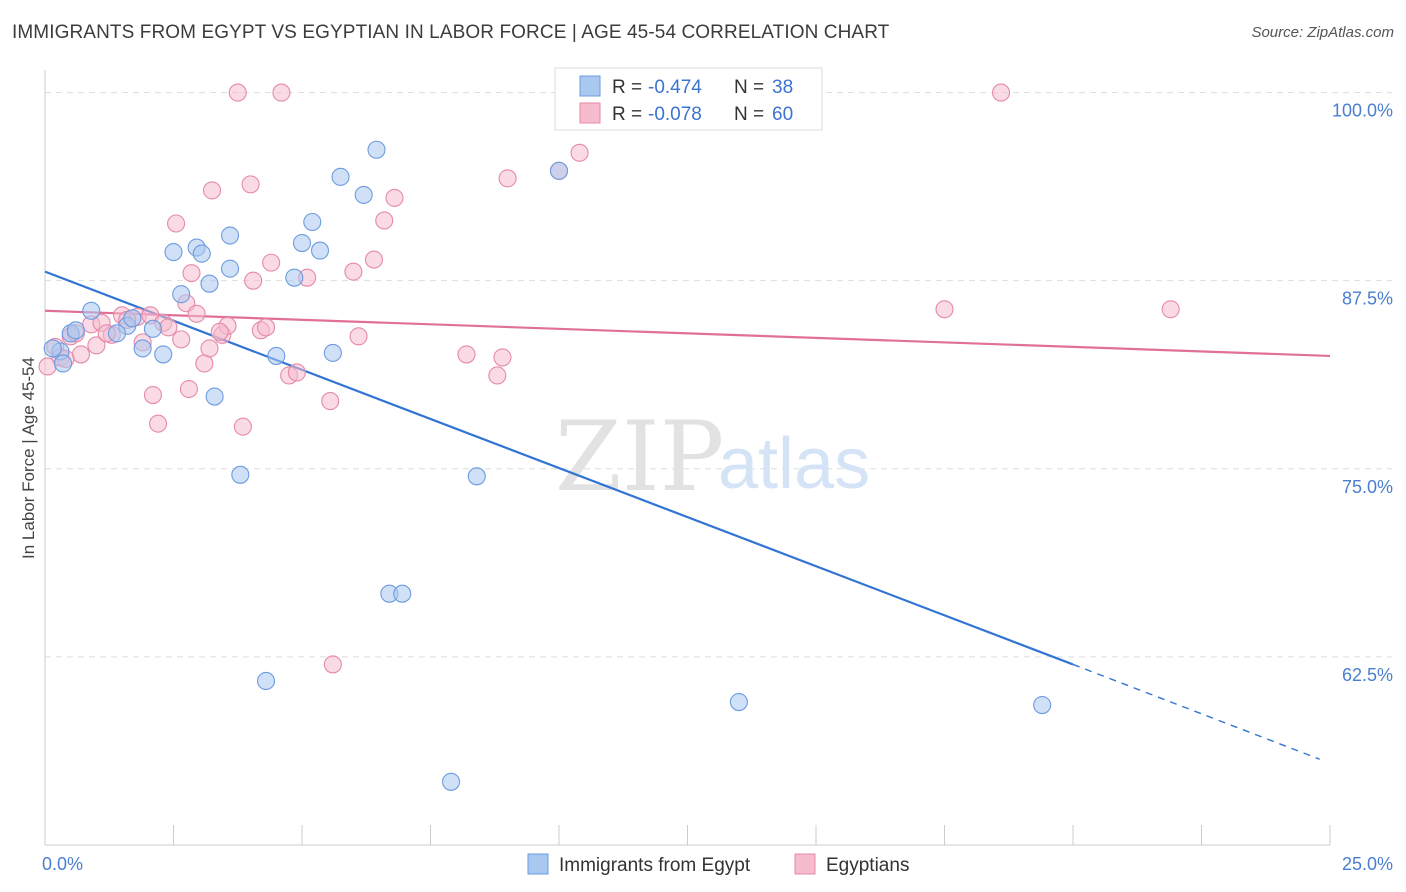 This screenshot has height=892, width=1406. What do you see at coordinates (627, 87) in the screenshot?
I see `legend-r-label-egypt: R =` at bounding box center [627, 87].